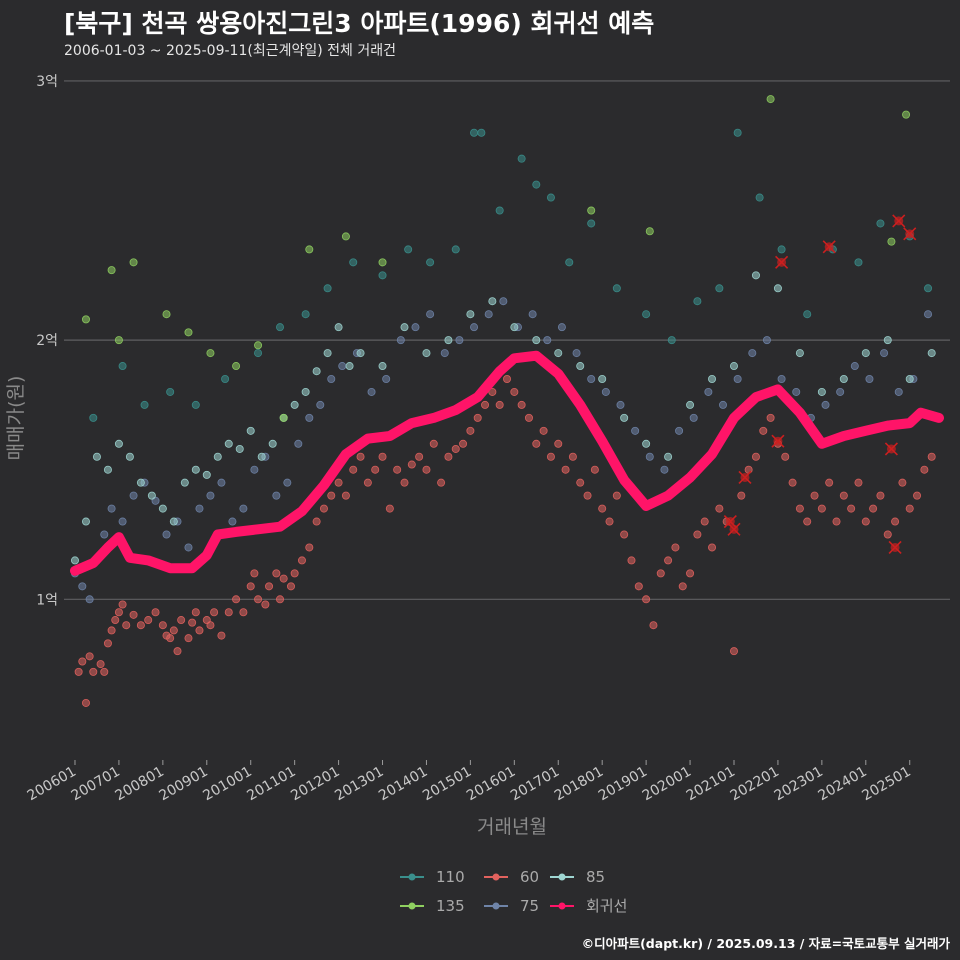  Describe the element at coordinates (667, 784) in the screenshot. I see `x-tick-label: 202001` at that location.